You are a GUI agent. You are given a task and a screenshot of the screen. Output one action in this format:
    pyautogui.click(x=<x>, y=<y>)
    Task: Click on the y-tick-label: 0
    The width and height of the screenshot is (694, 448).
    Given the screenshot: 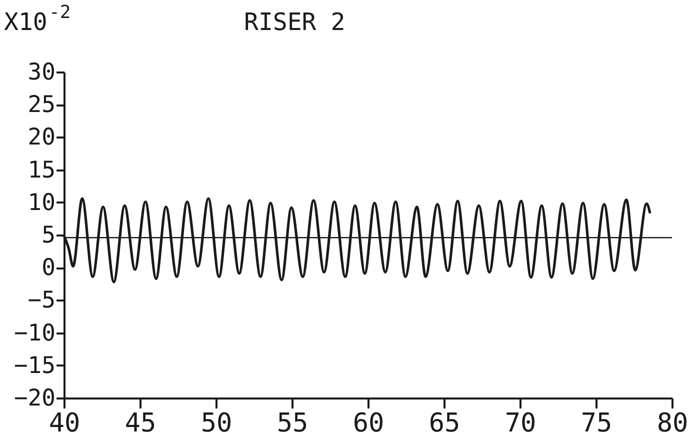 What is the action you would take?
    pyautogui.click(x=49, y=268)
    